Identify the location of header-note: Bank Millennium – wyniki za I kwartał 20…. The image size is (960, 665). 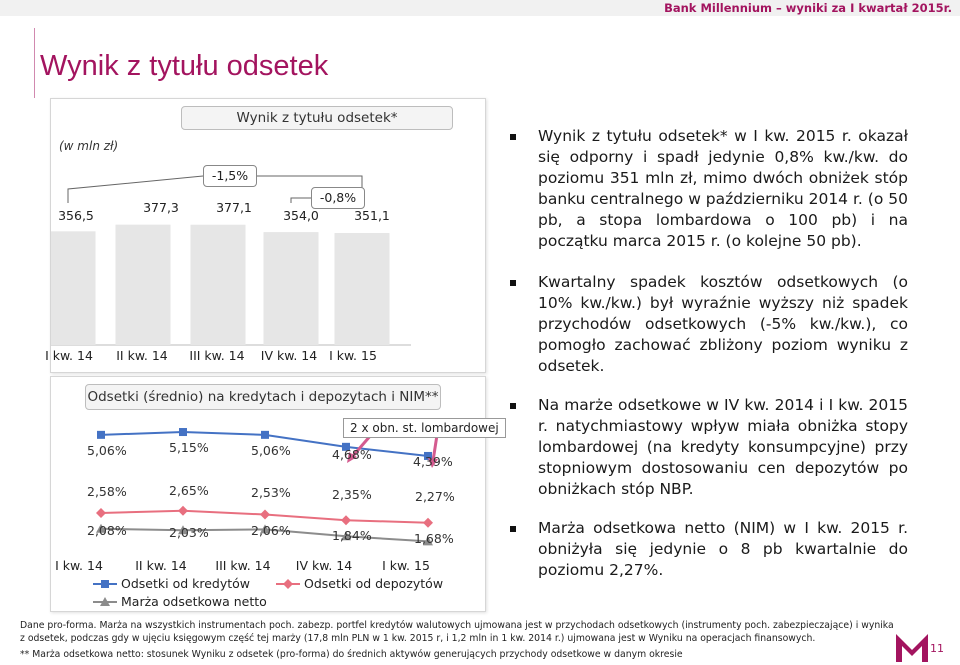
(808, 8).